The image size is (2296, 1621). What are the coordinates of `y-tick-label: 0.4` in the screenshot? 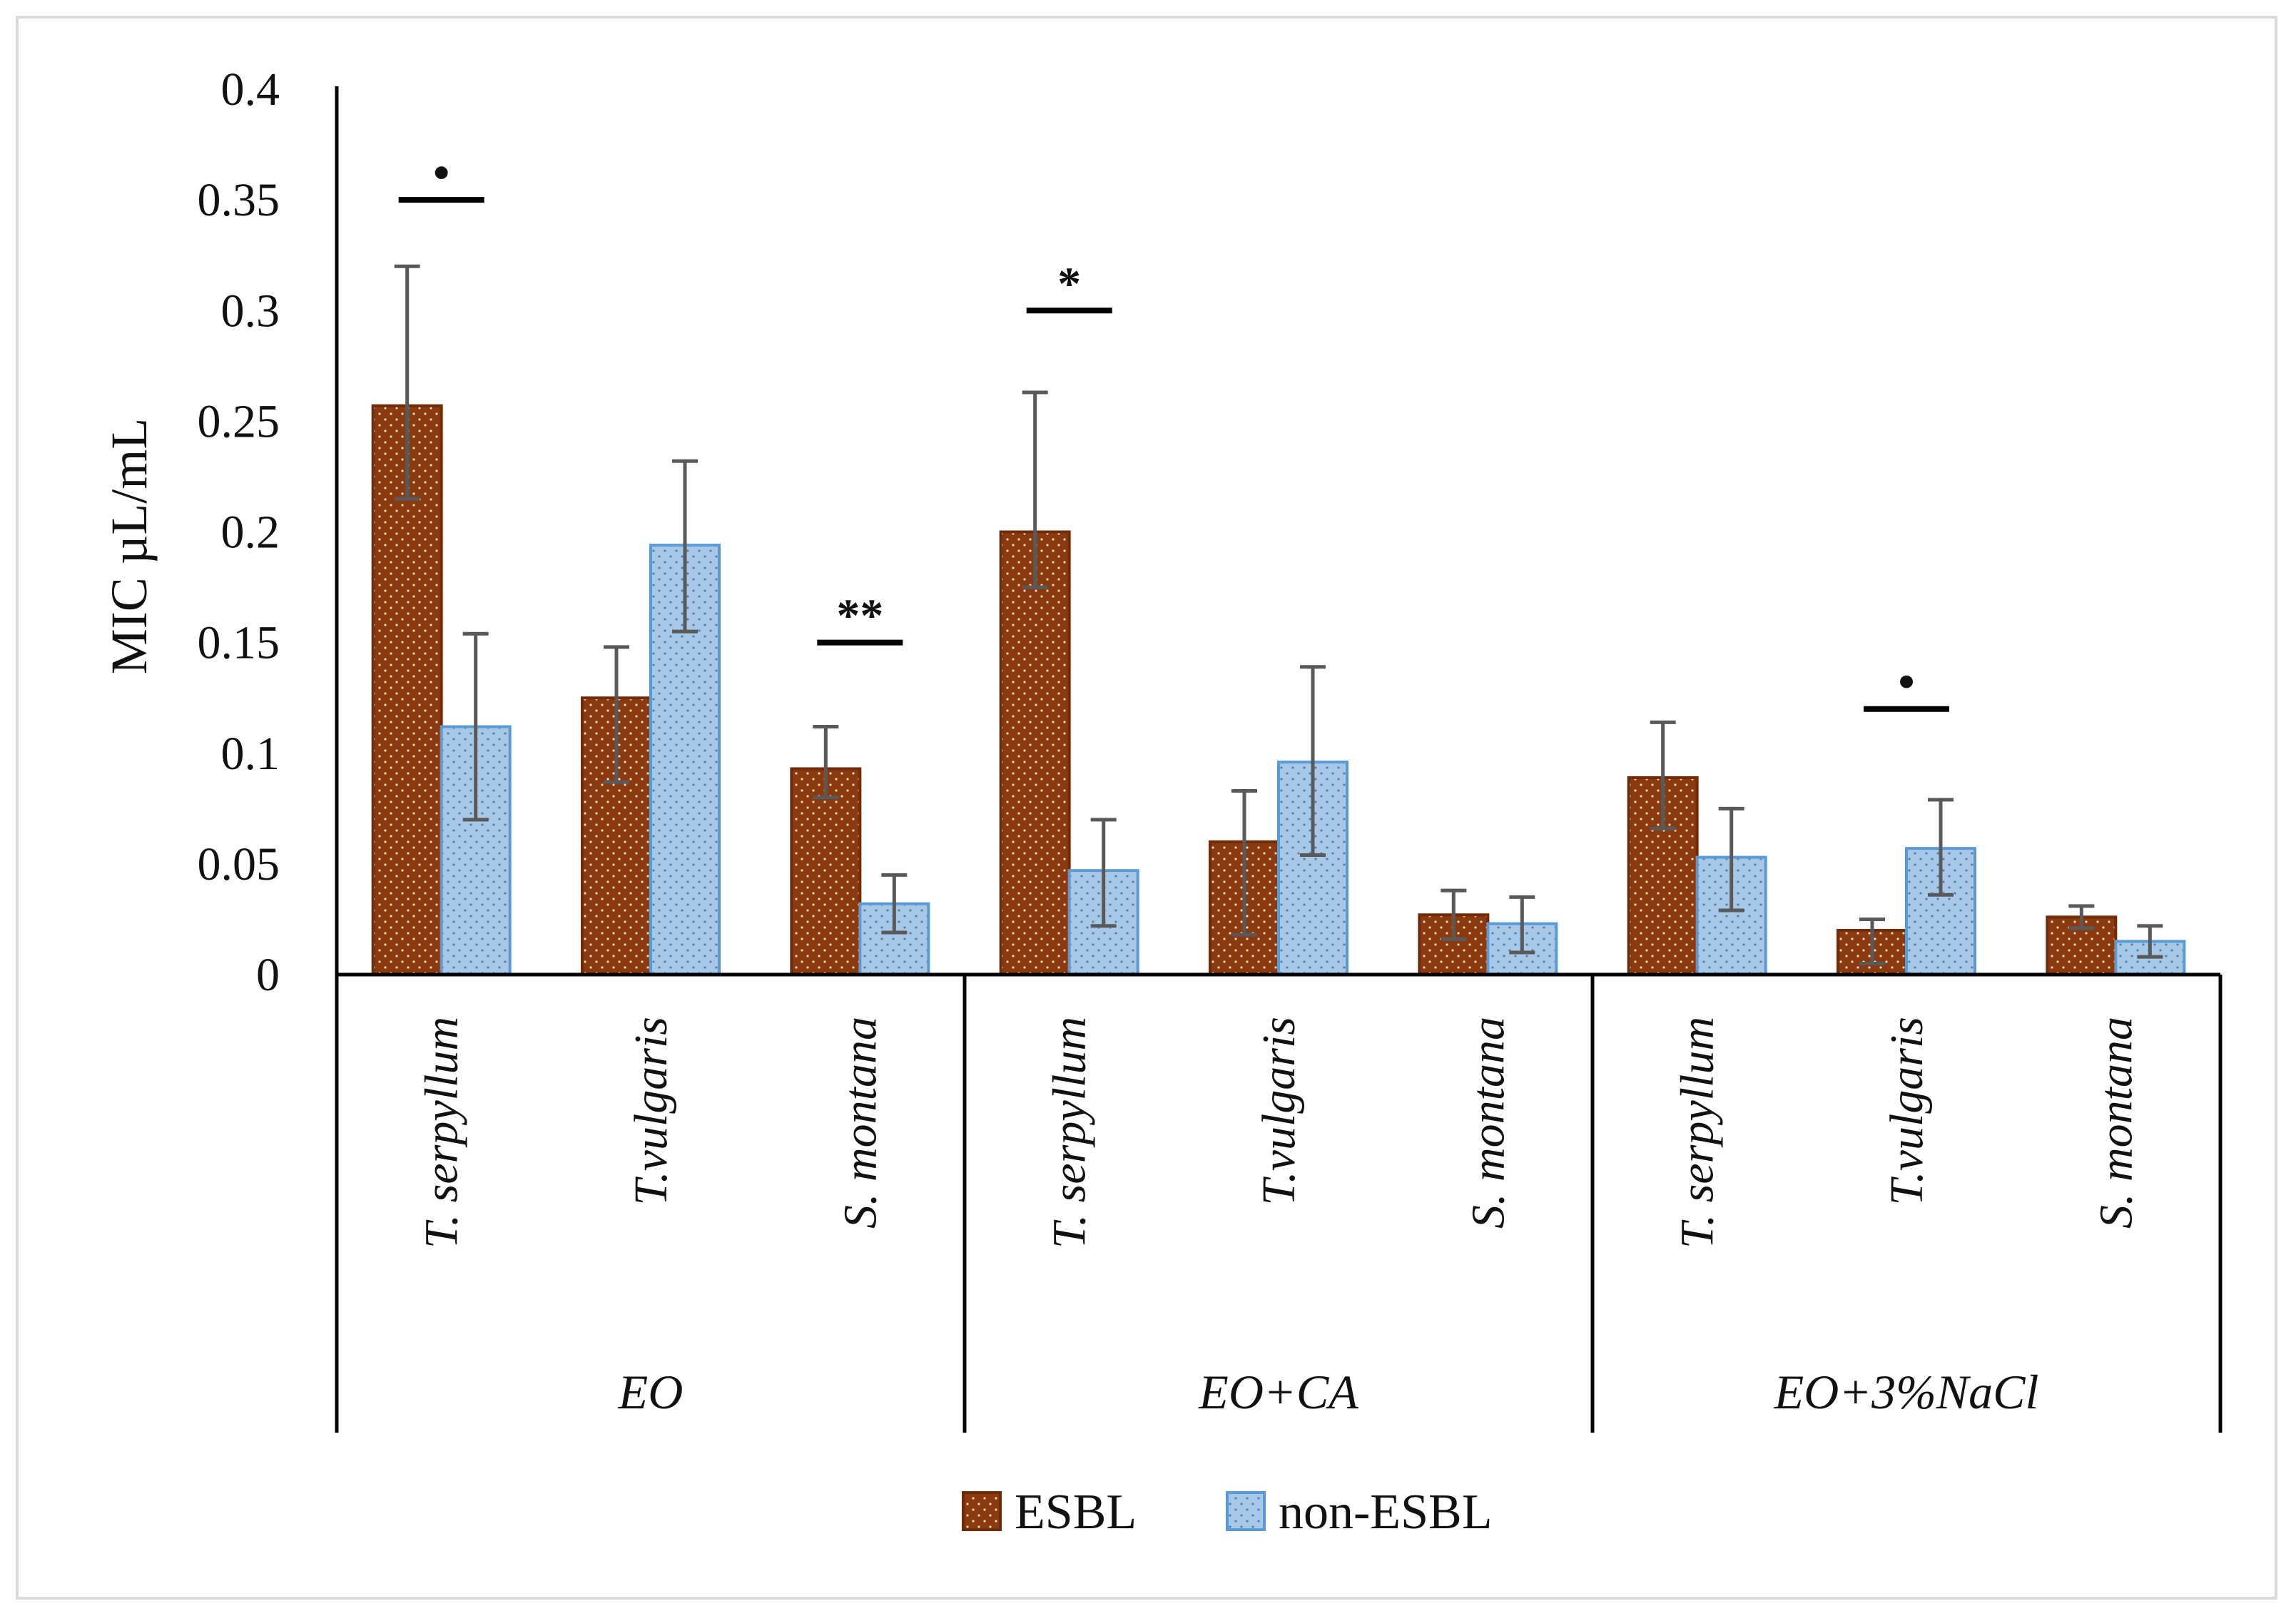 It's located at (250, 89).